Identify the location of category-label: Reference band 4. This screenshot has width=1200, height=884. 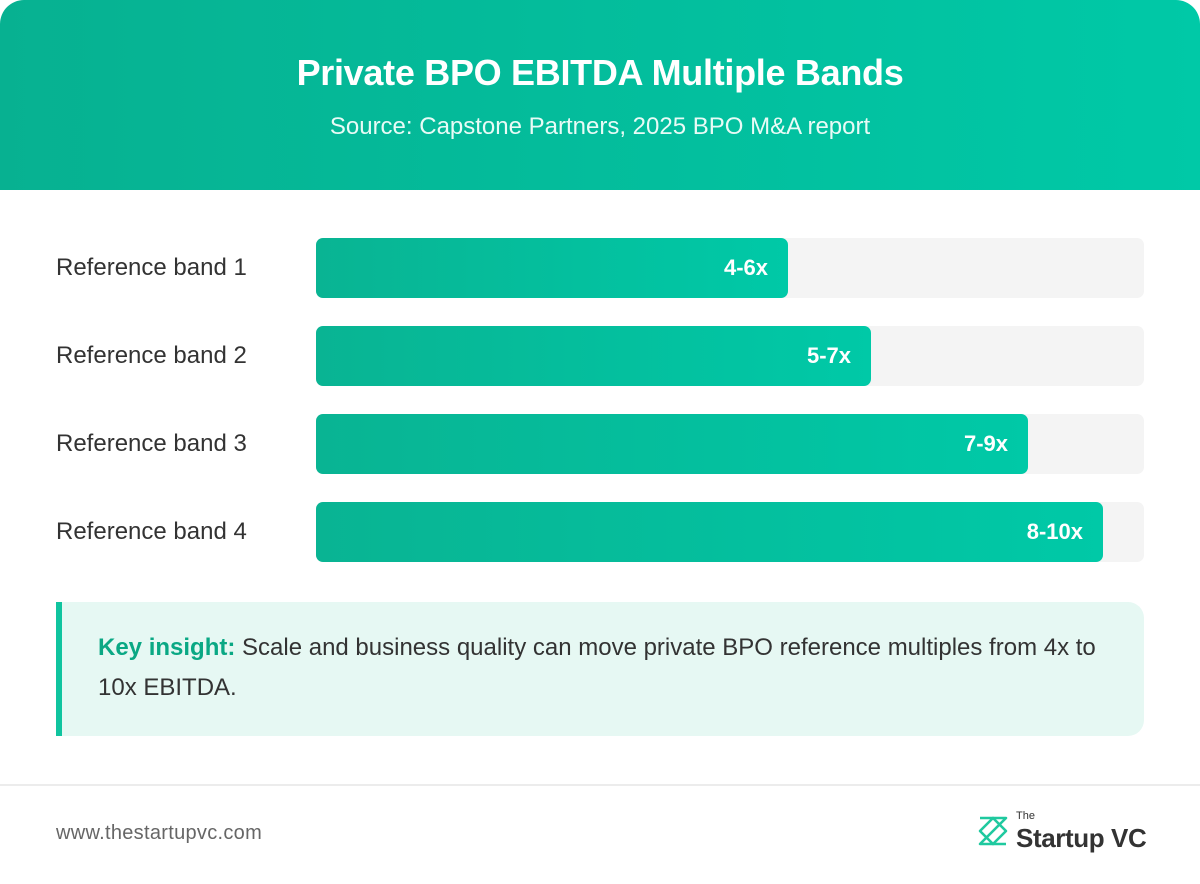
(151, 531).